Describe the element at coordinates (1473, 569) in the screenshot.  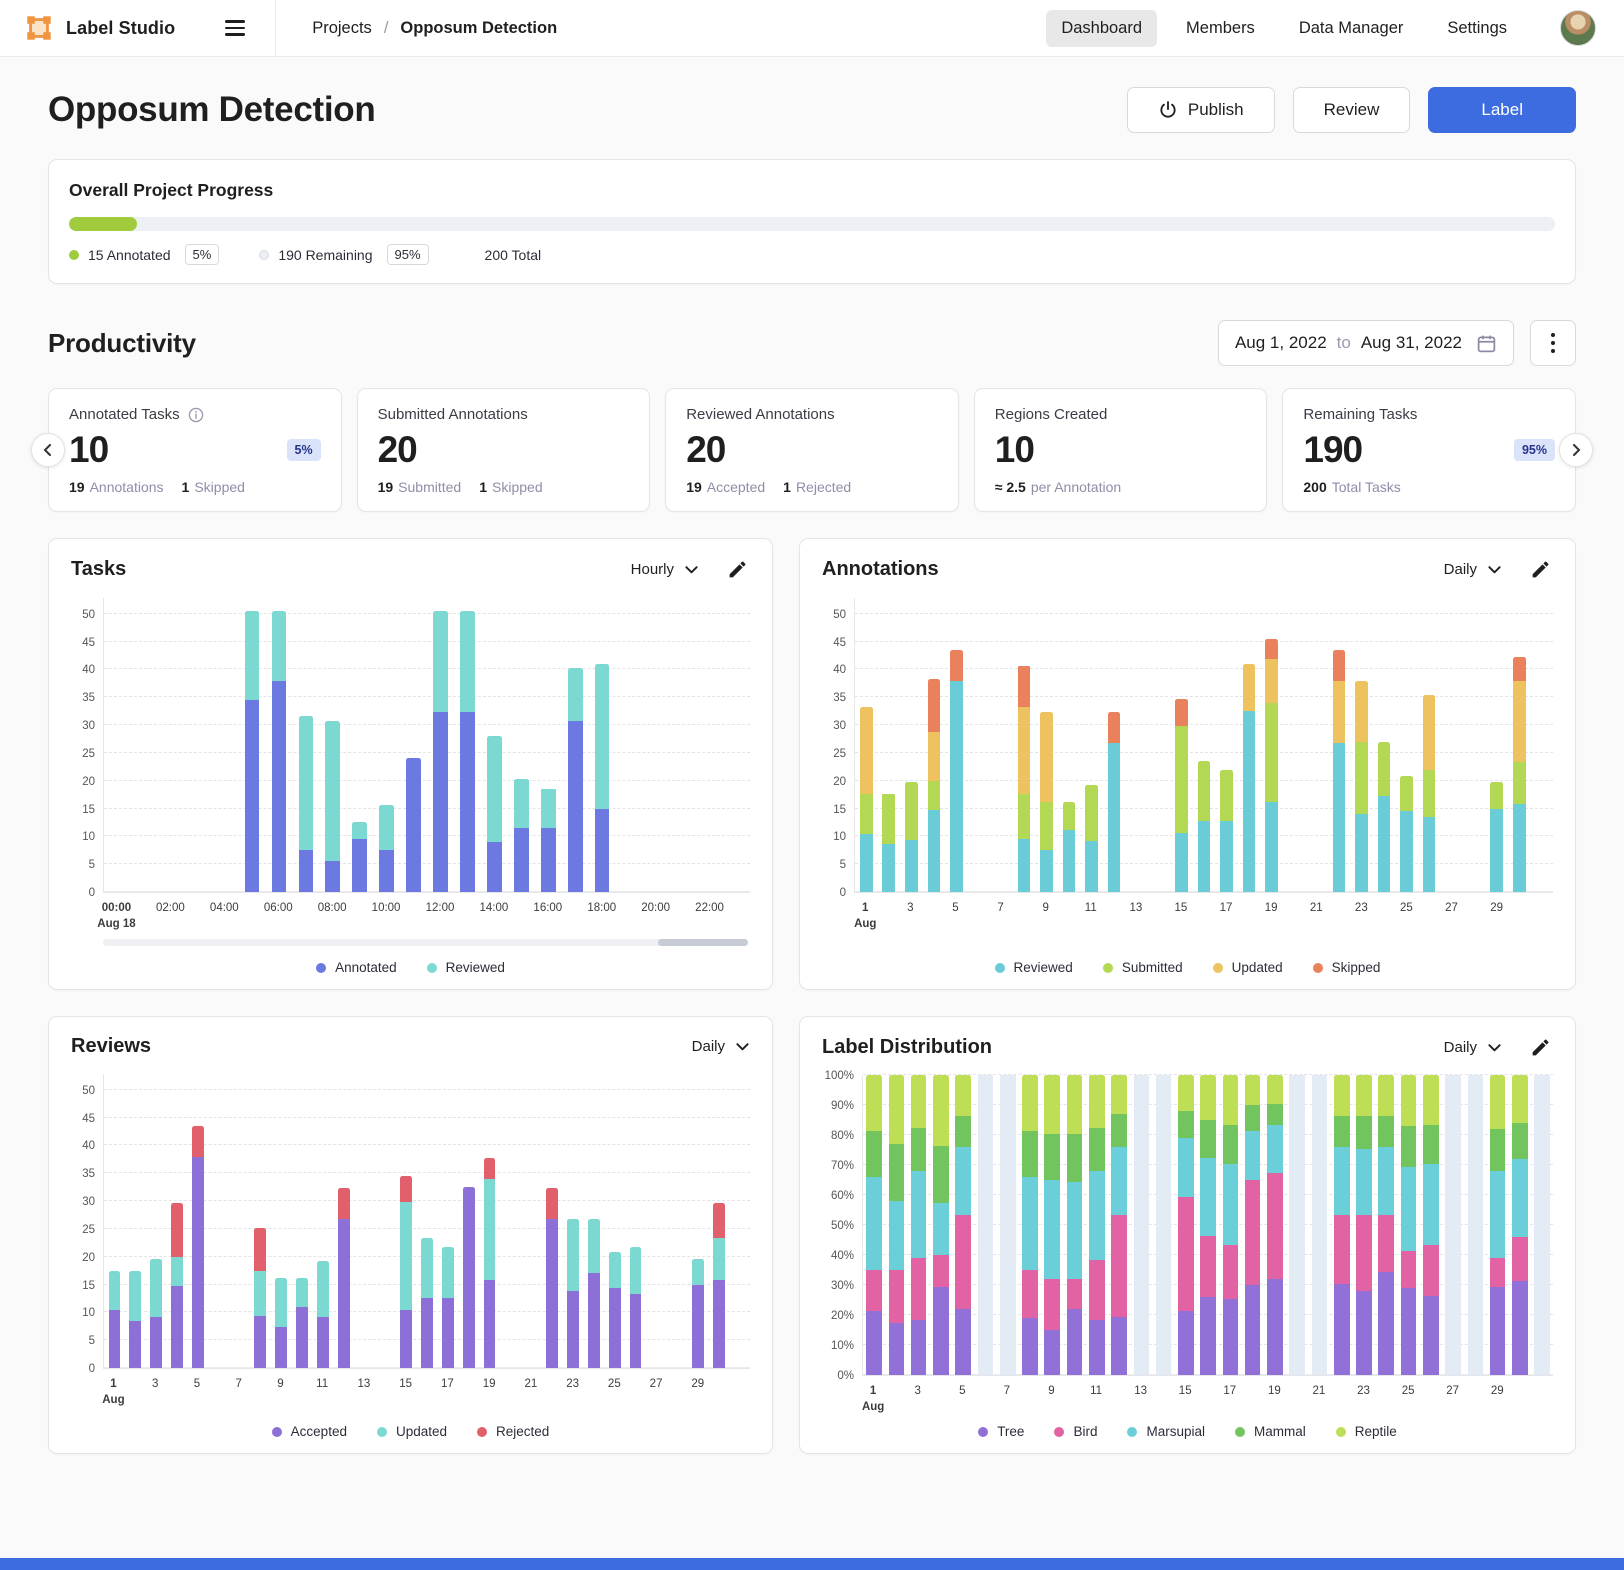
I see `interval-dropdown-annotations: Daily` at that location.